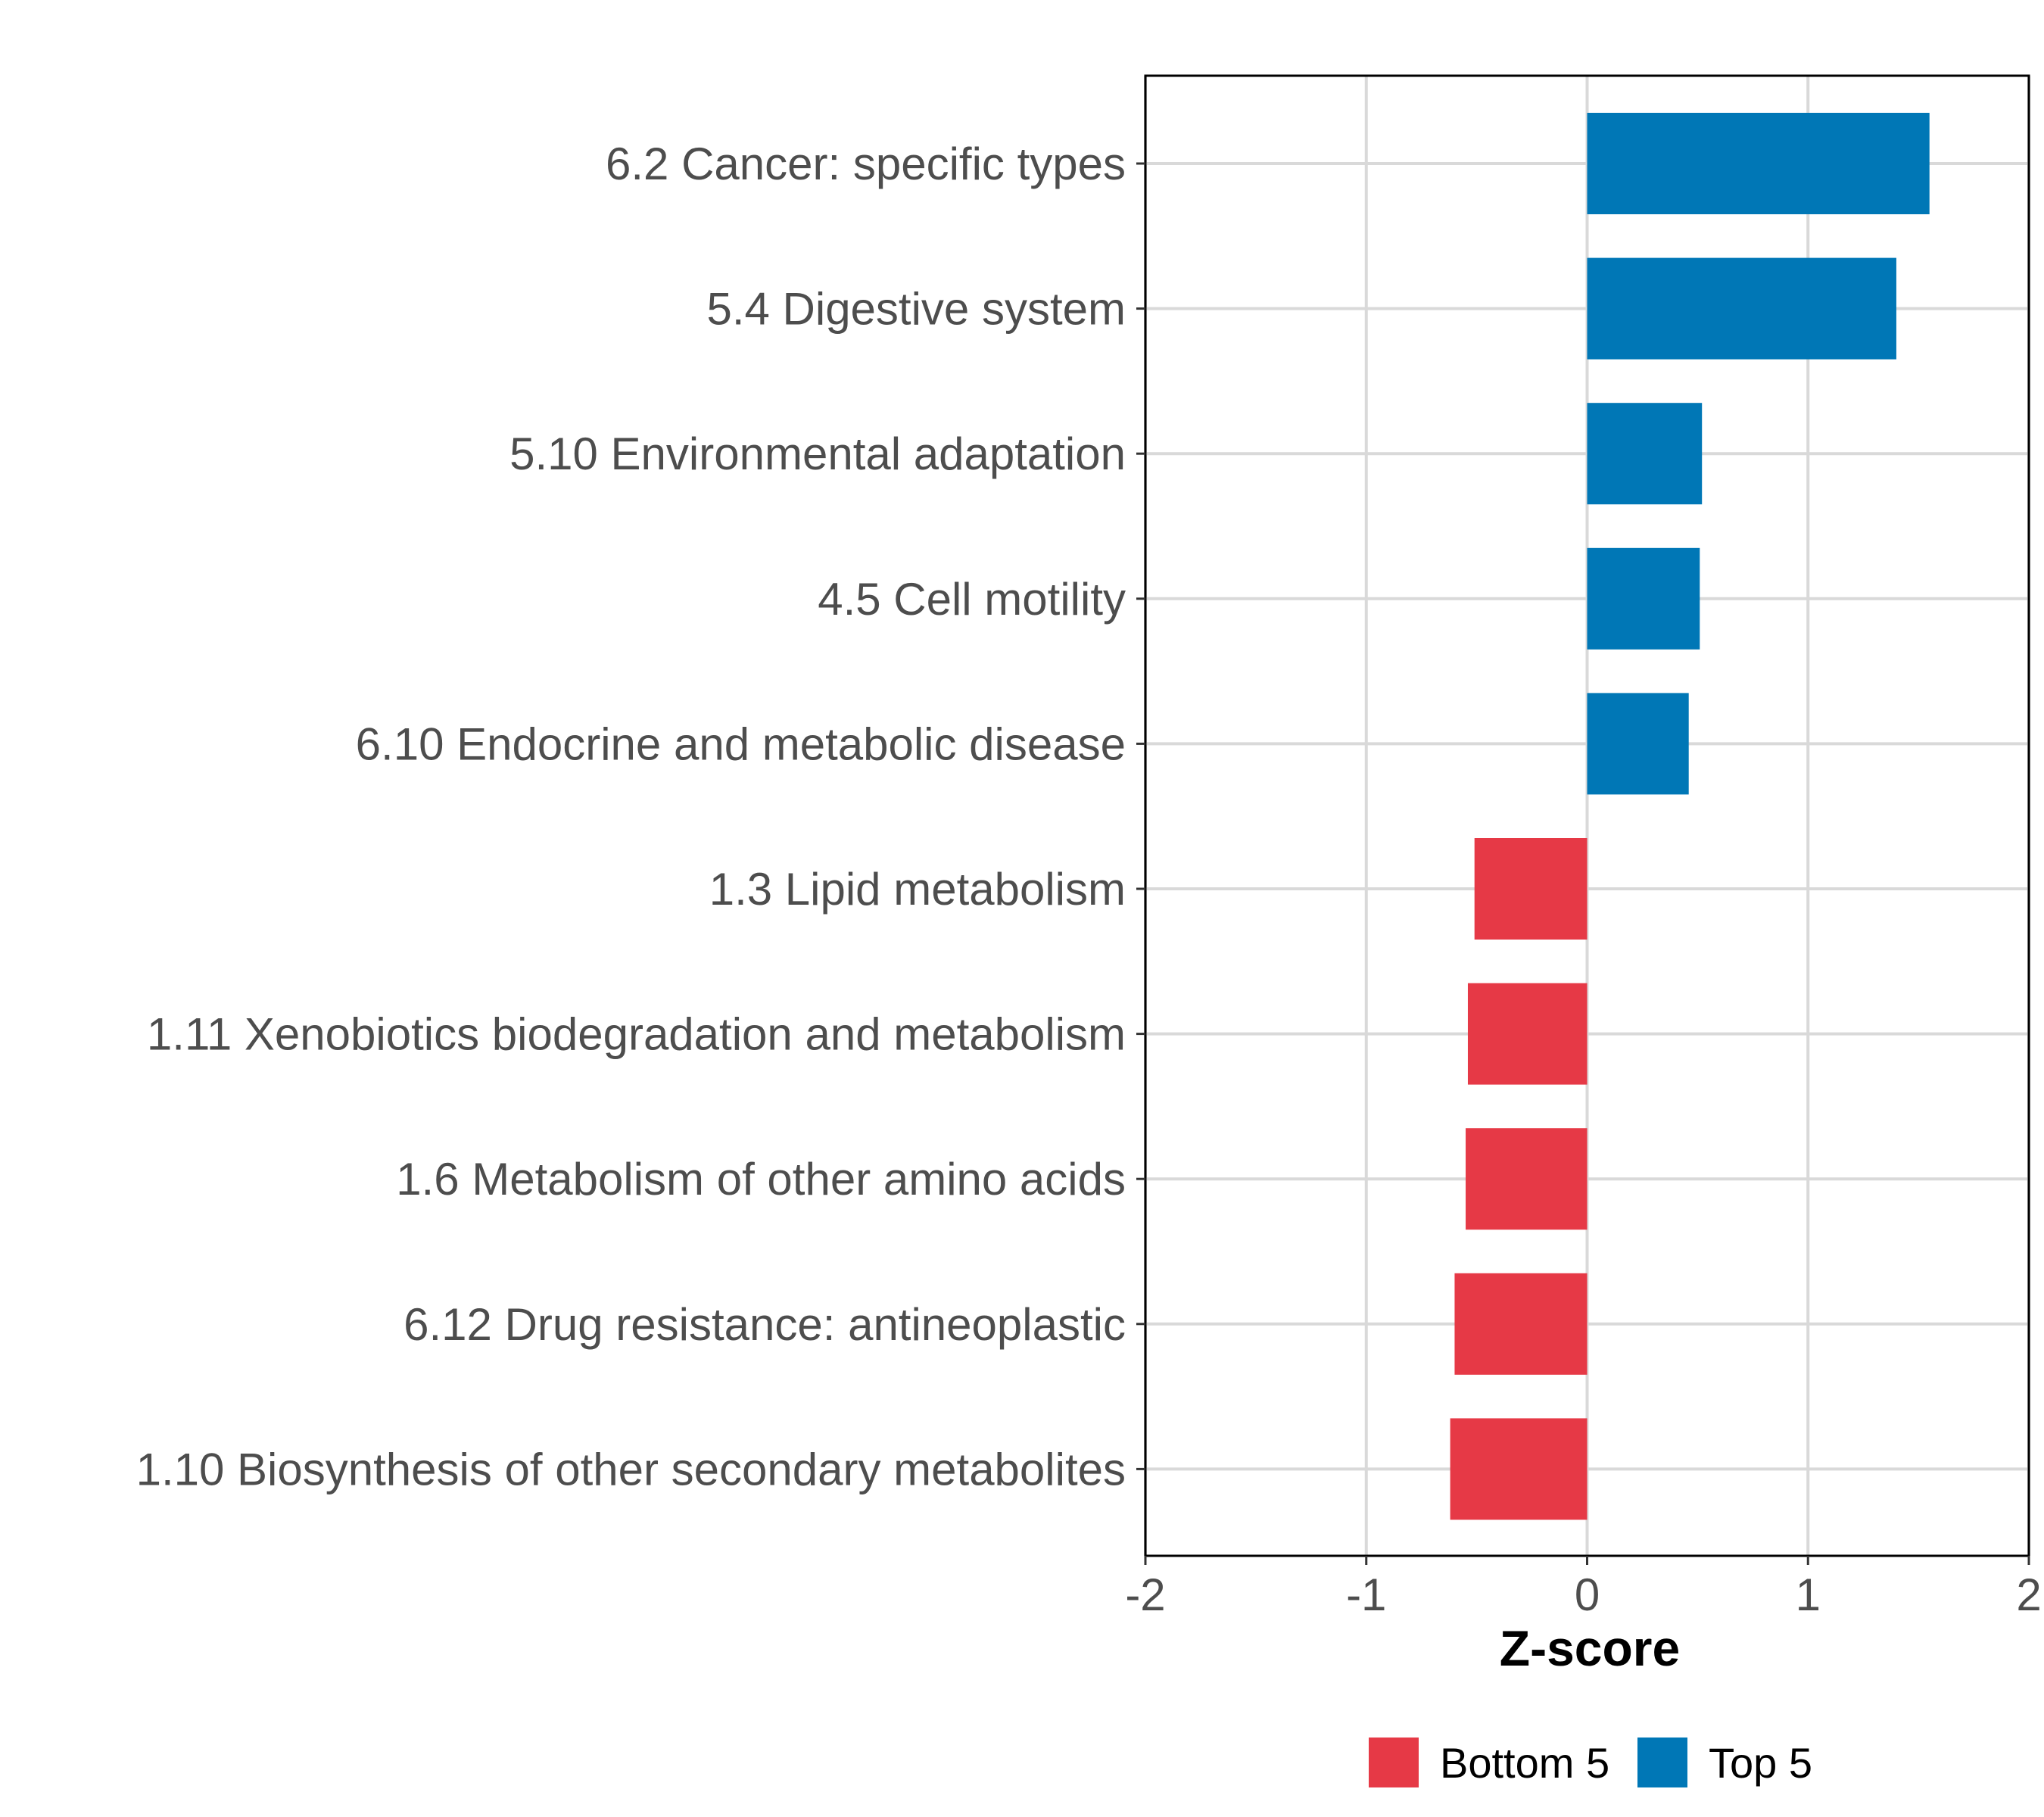 The image size is (2044, 1817). I want to click on category-label-5: 6.10 Endocrine and metabolic disease, so click(741, 743).